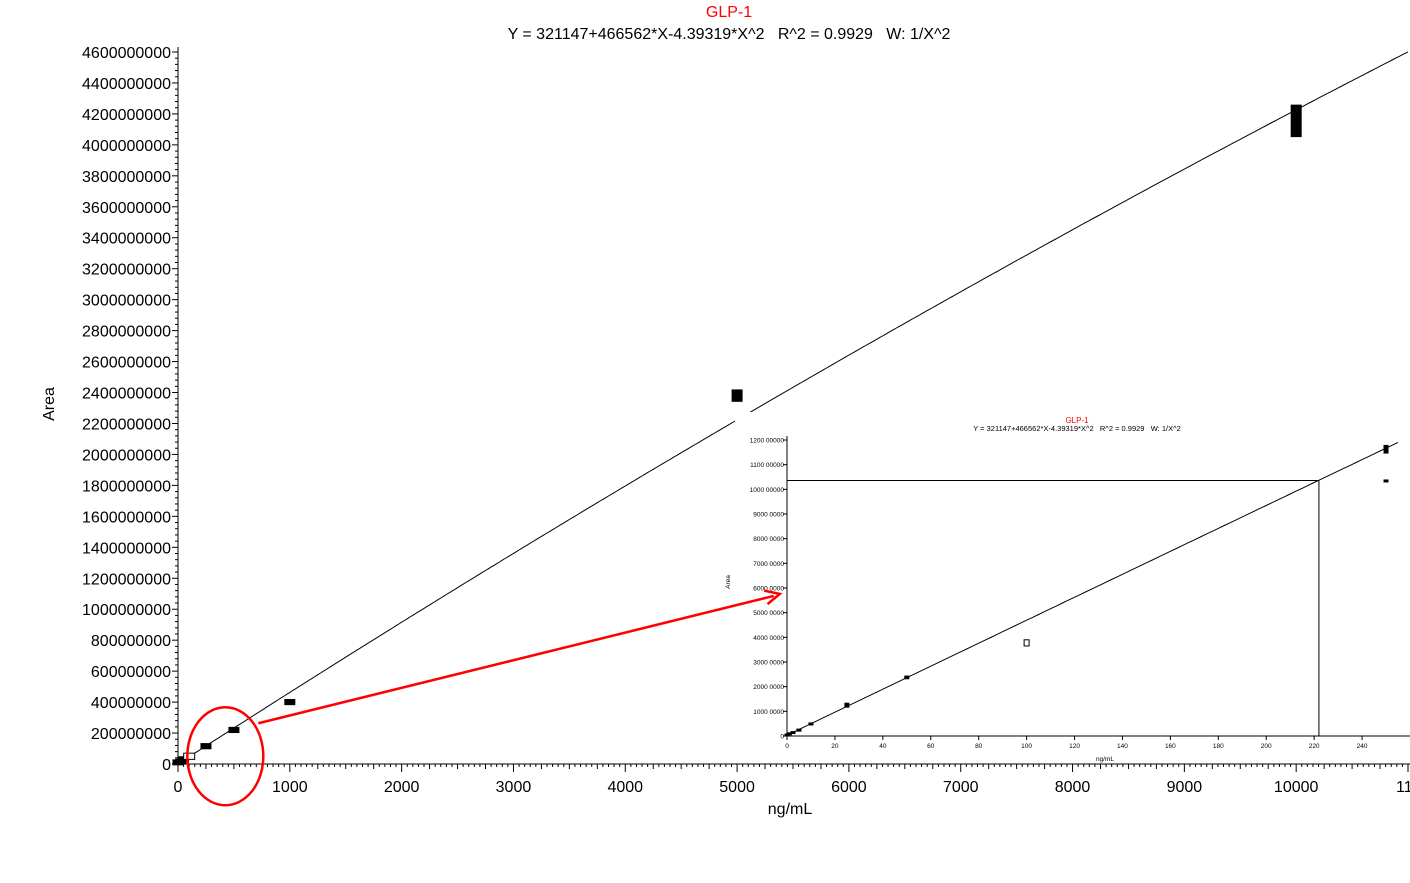 This screenshot has width=1410, height=883. I want to click on main-y-tick-label: 1600000000, so click(126, 517).